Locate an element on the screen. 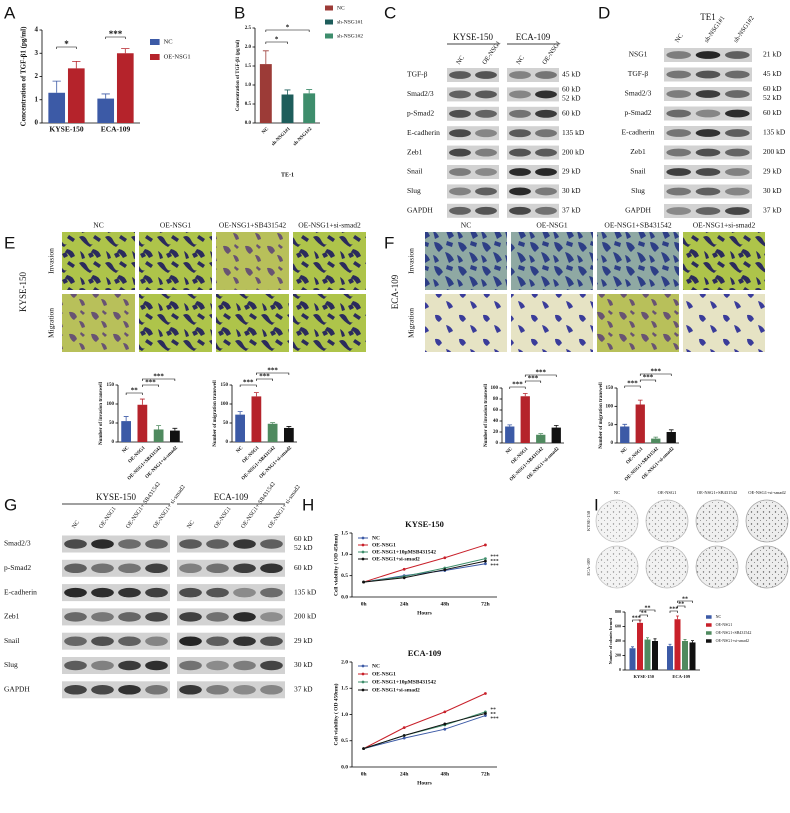  panel-label: B is located at coordinates (239, 12).